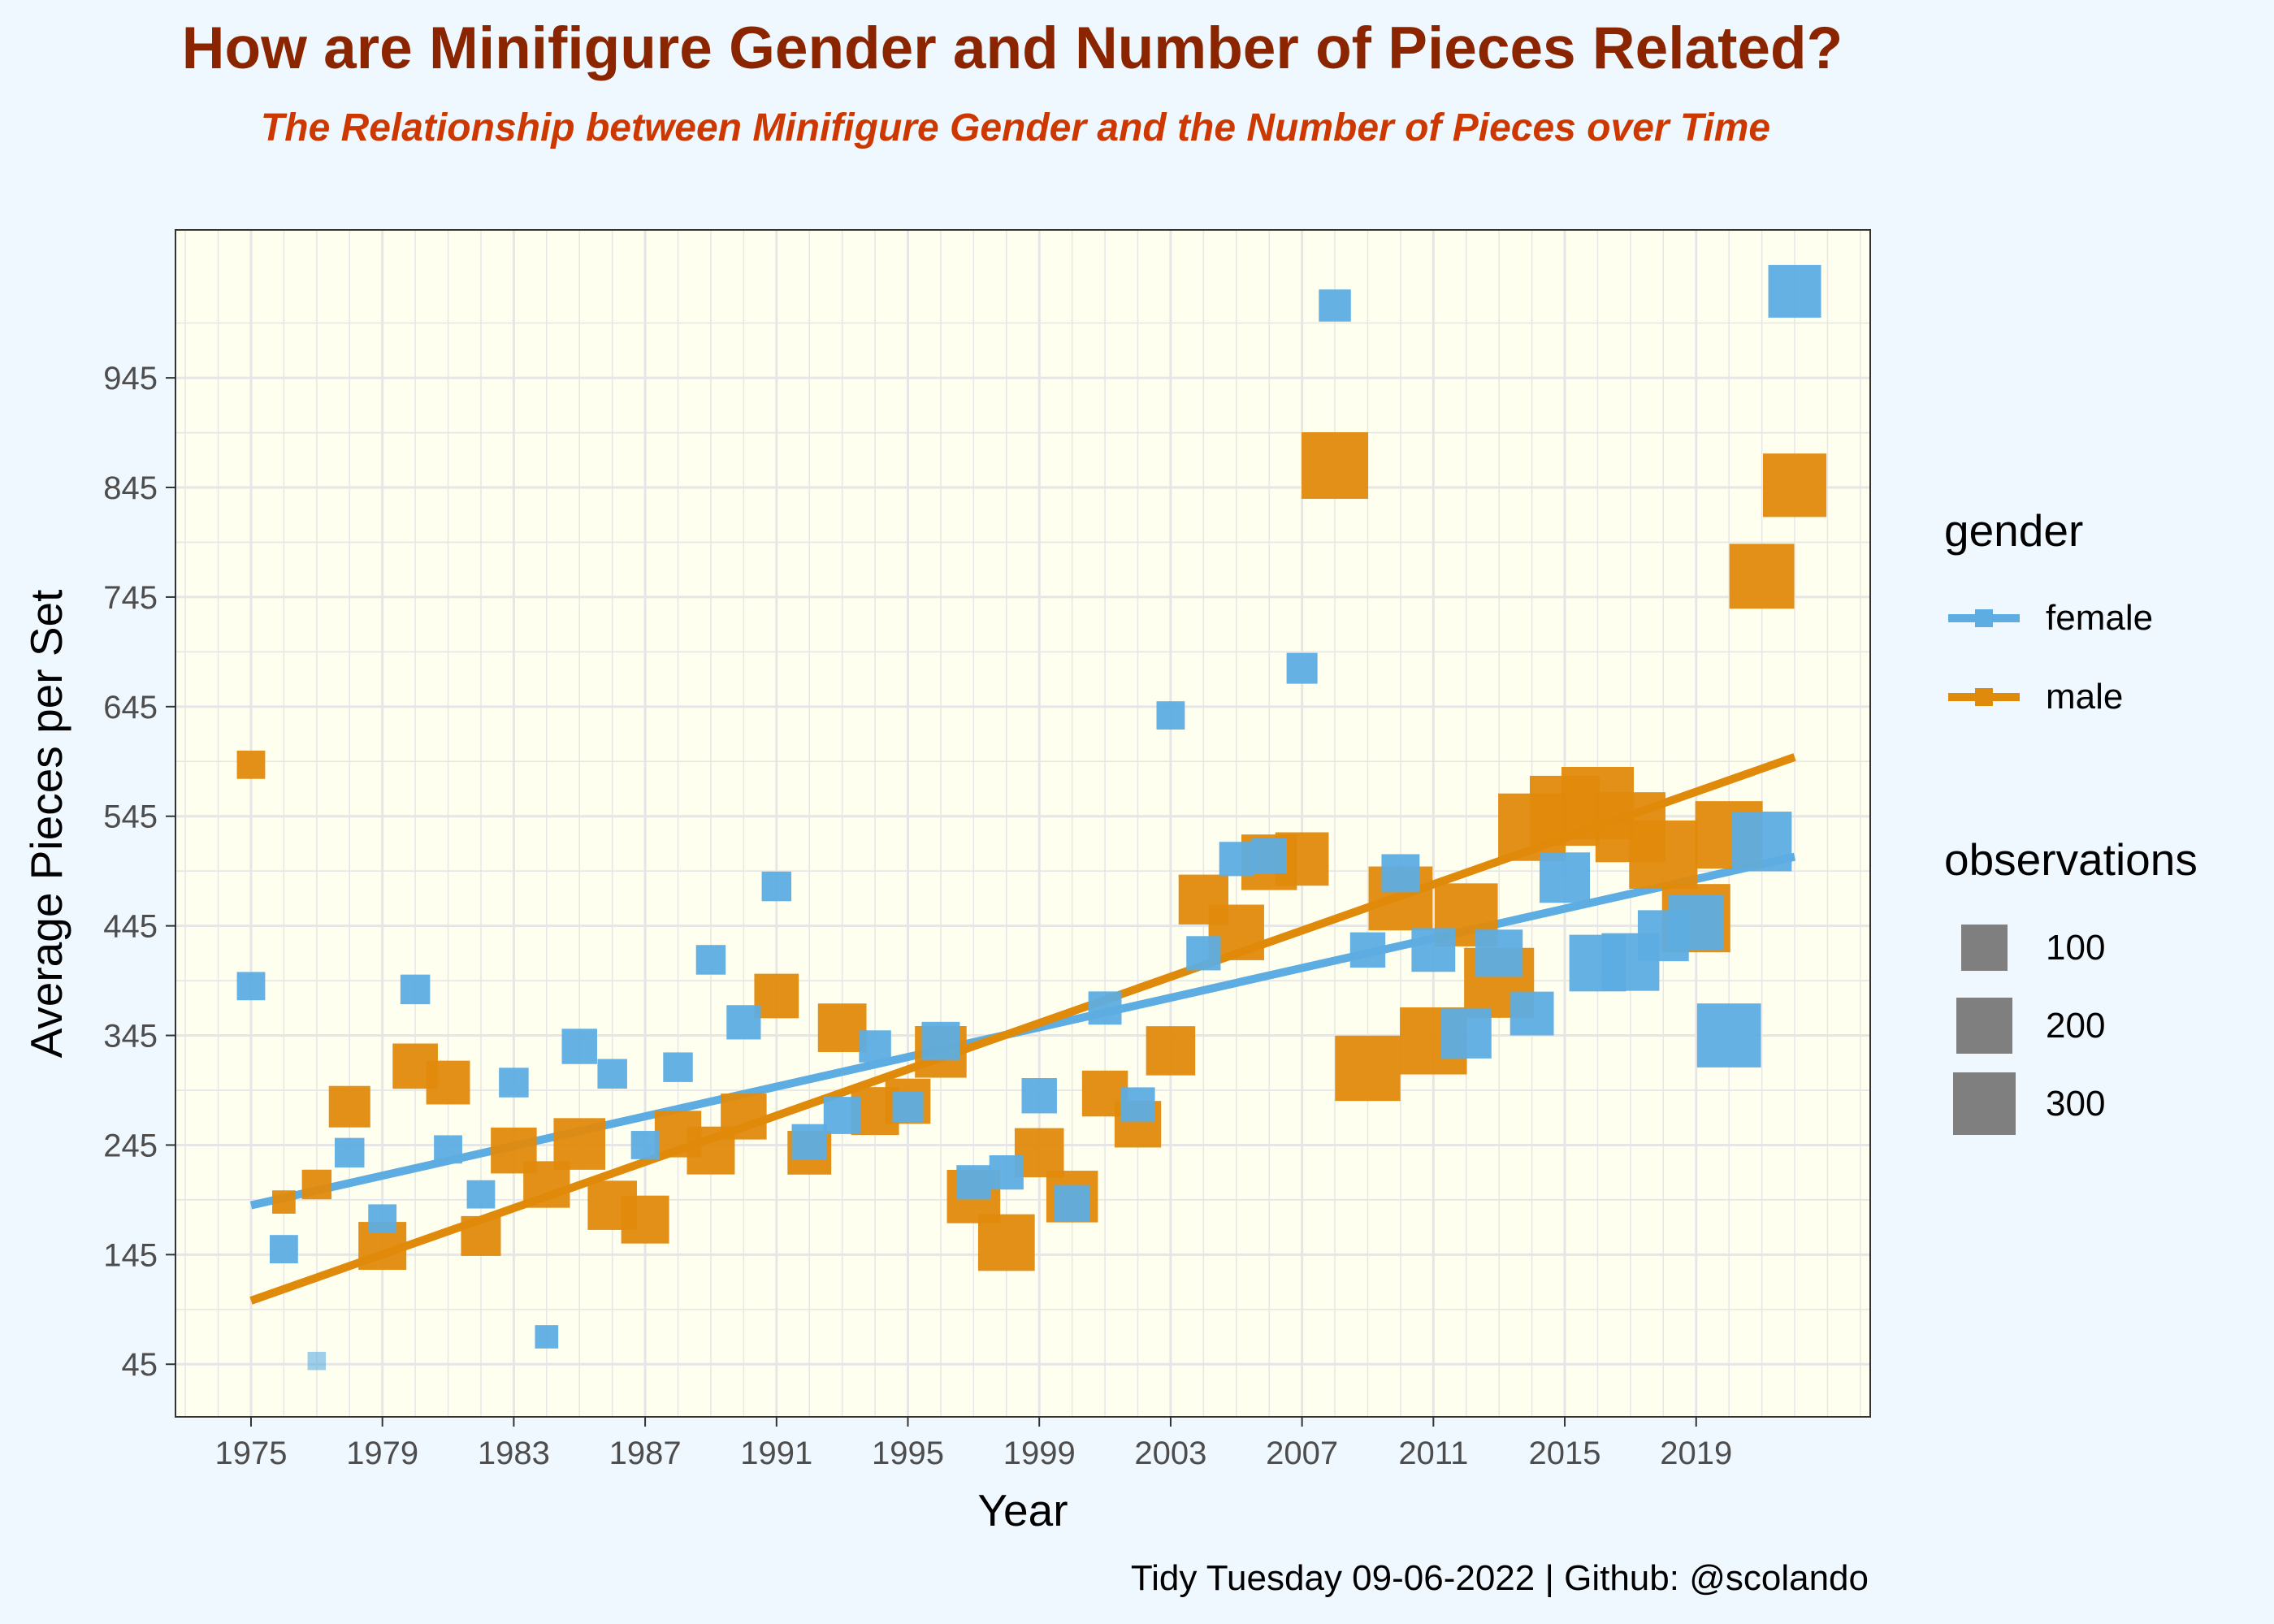  Describe the element at coordinates (2075, 948) in the screenshot. I see `legend-size-label-100: 100` at that location.